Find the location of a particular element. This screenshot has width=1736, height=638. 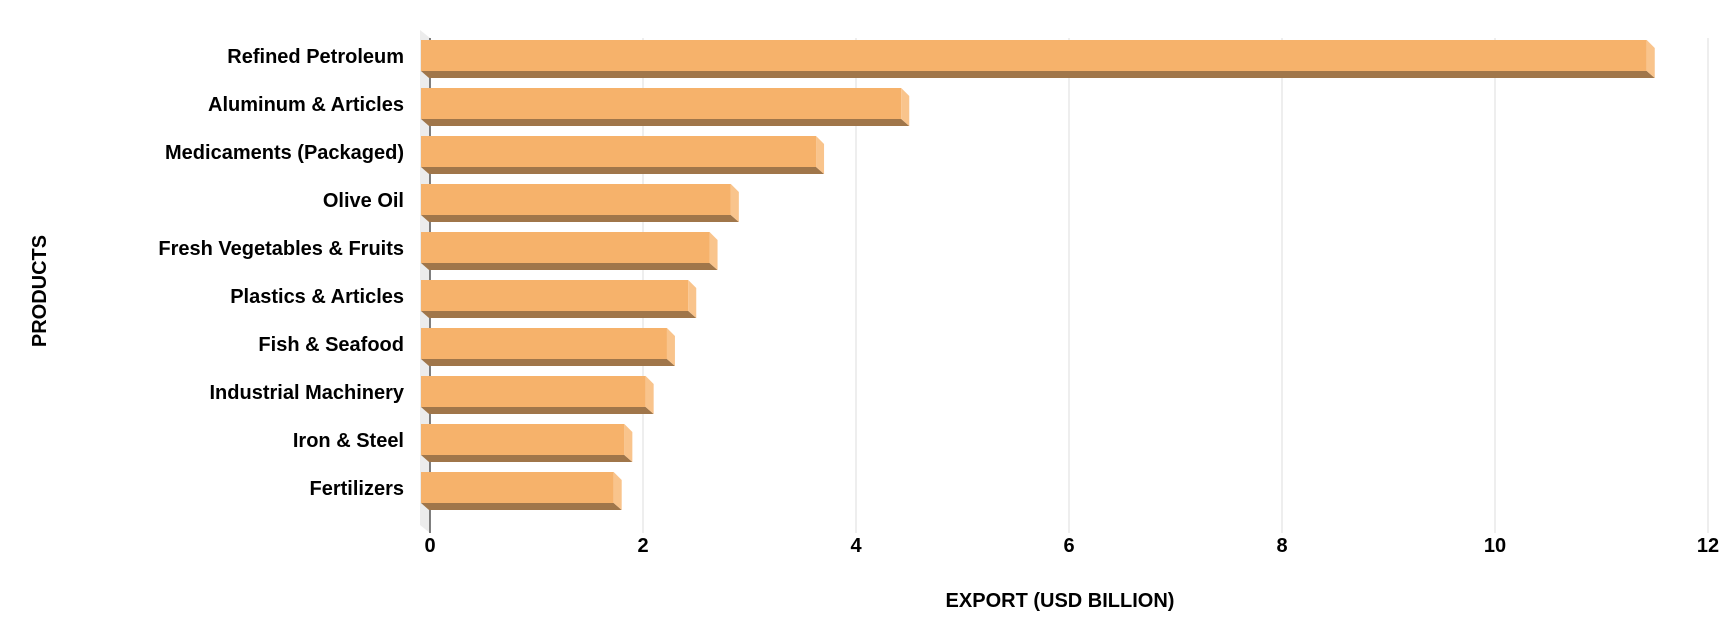

x-tick-labels: 0 2 4 6 8 10 12 is located at coordinates (1071, 546).